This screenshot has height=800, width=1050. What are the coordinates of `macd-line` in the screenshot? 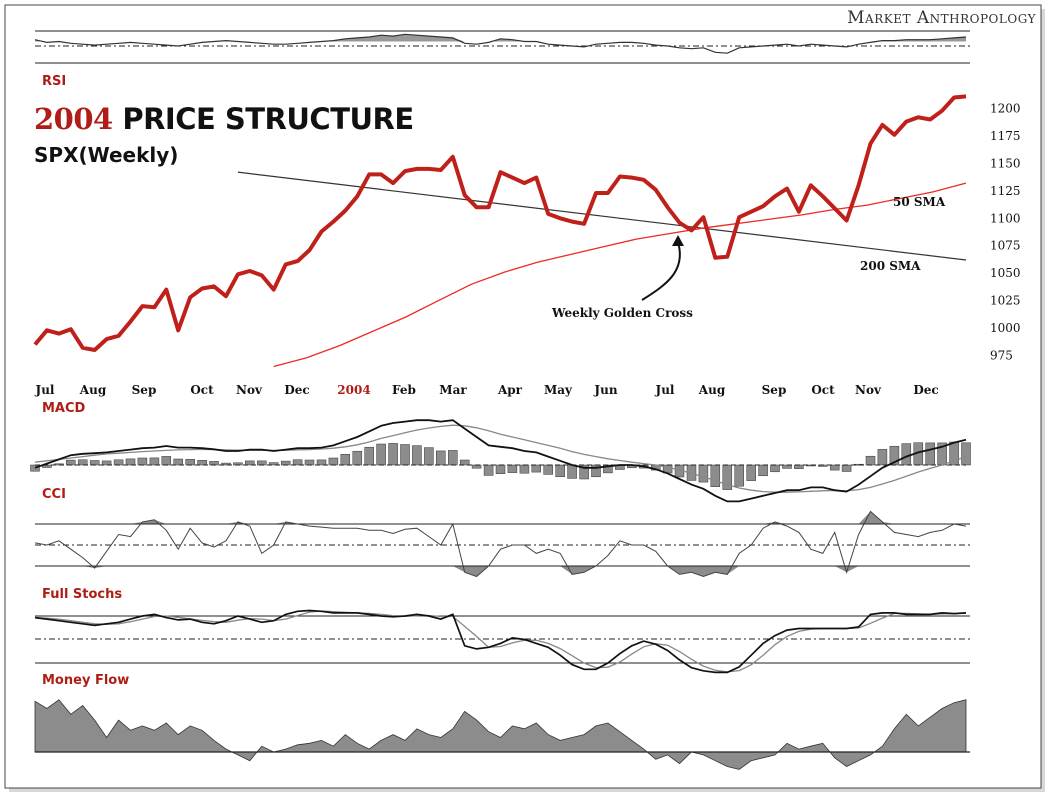 It's located at (500, 461).